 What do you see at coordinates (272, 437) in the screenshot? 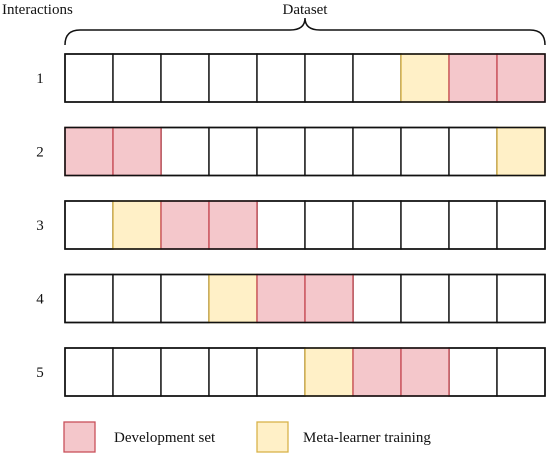
I see `meta-learner-swatch` at bounding box center [272, 437].